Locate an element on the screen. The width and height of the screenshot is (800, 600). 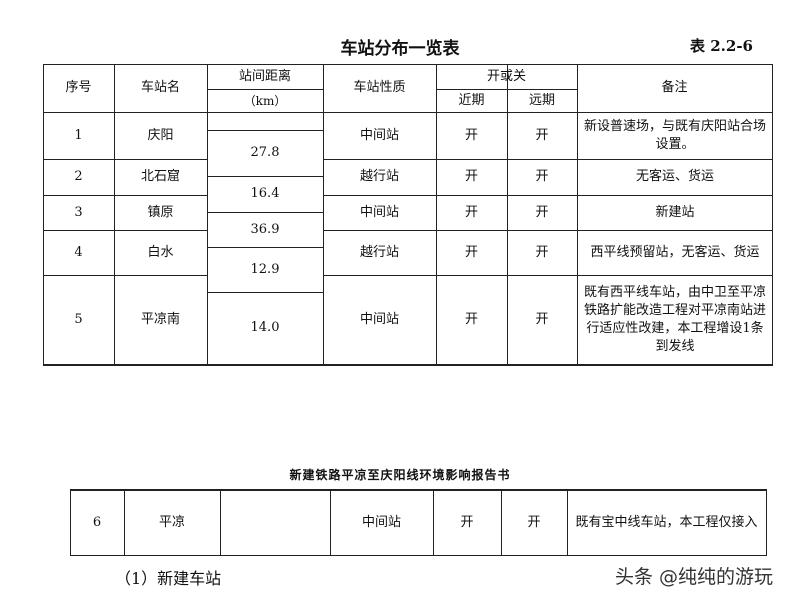
table-number: 表 2.2-6 is located at coordinates (721, 46).